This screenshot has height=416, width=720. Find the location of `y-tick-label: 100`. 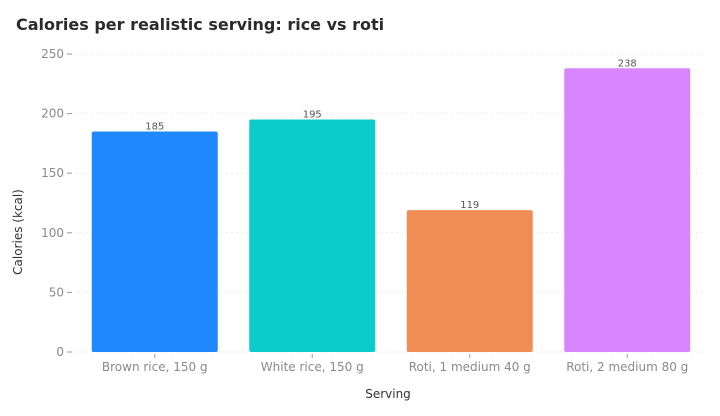

y-tick-label: 100 is located at coordinates (52, 233).